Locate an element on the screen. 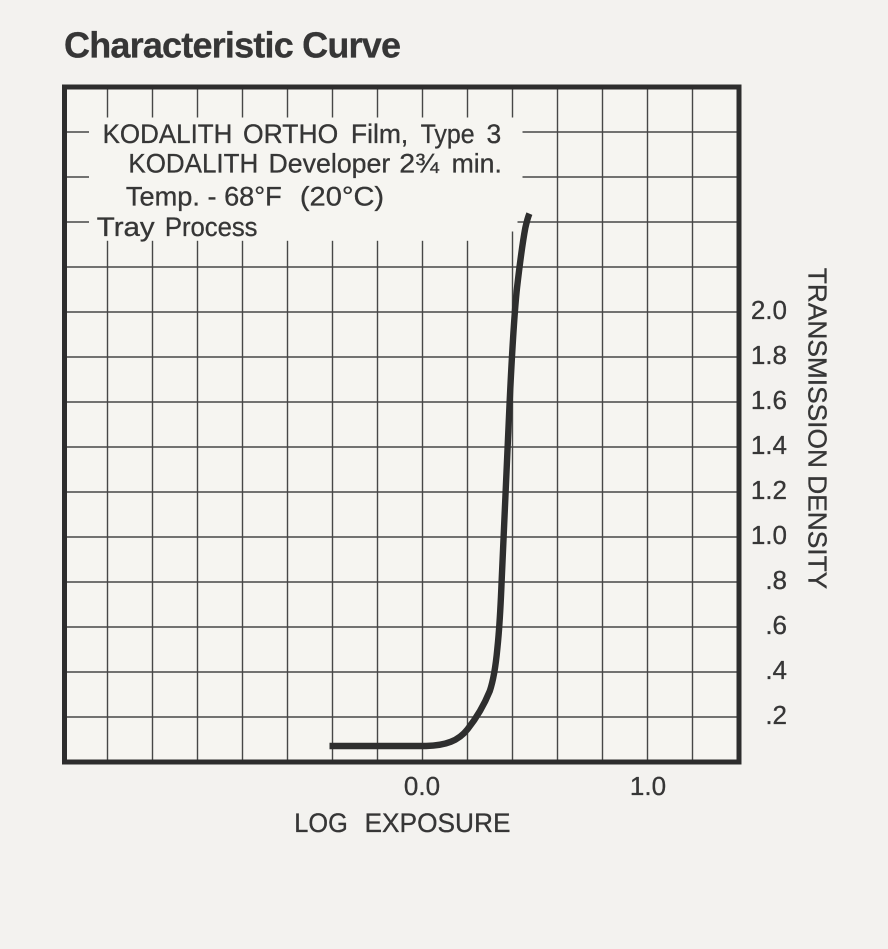  svg-text: Tray is located at coordinates (126, 227).